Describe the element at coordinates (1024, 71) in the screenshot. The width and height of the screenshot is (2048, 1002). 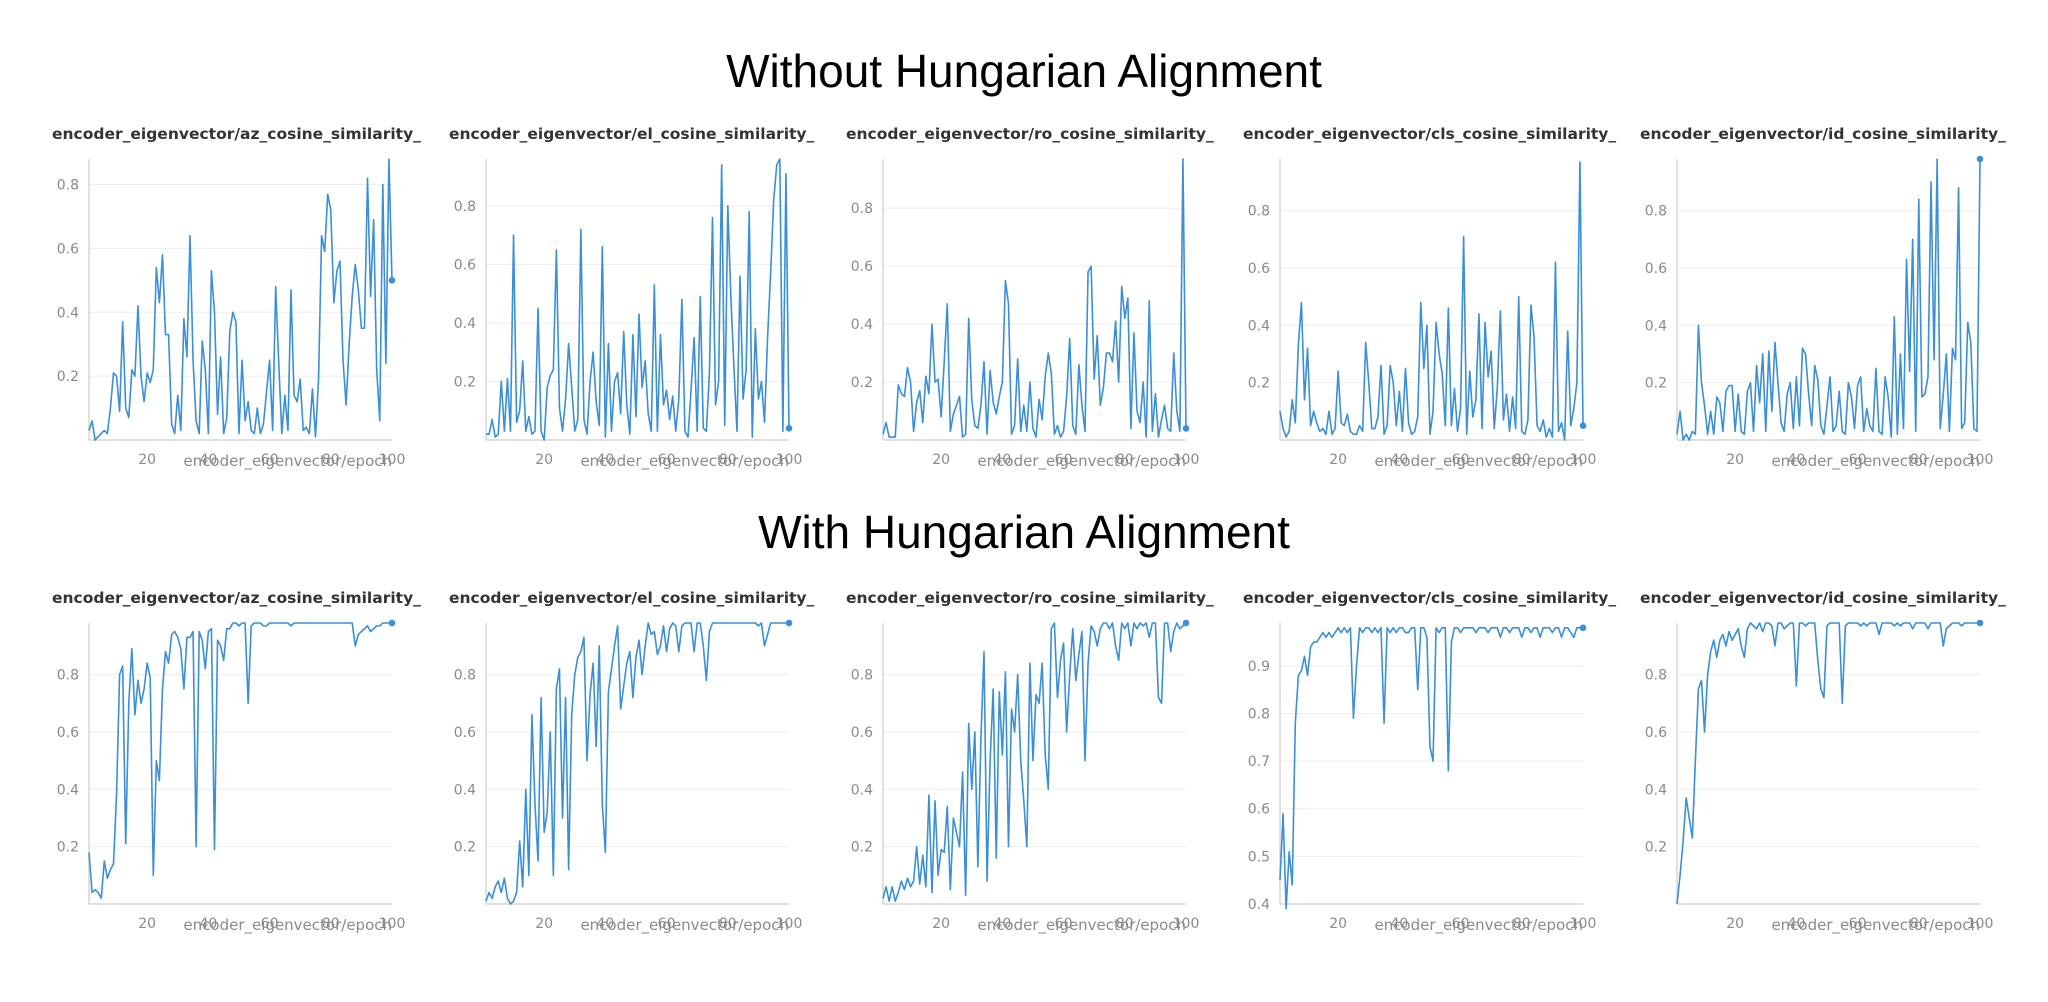
I see `section-title-without-alignment: Without Hungarian Alignment` at that location.